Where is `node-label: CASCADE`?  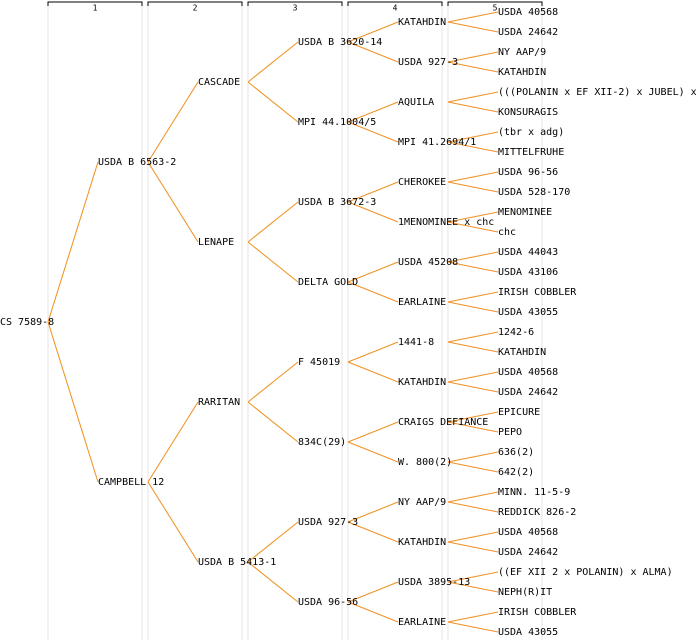 node-label: CASCADE is located at coordinates (219, 82).